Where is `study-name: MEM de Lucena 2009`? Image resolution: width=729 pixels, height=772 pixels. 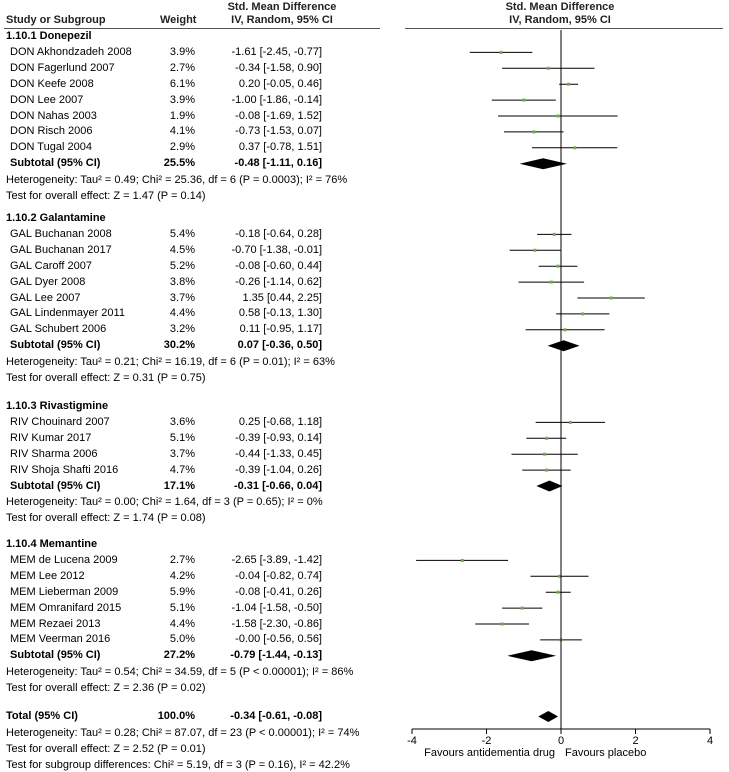 study-name: MEM de Lucena 2009 is located at coordinates (64, 559).